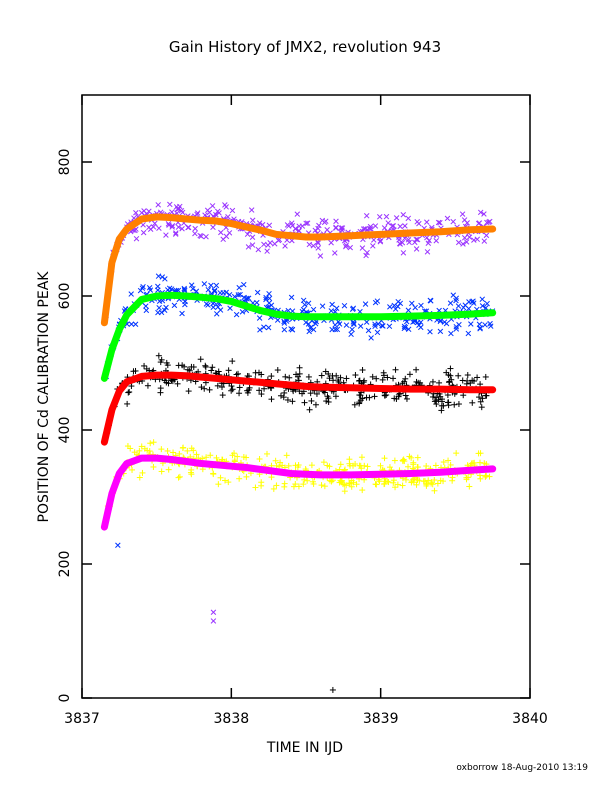  I want to click on y-tick-label: 600, so click(65, 296).